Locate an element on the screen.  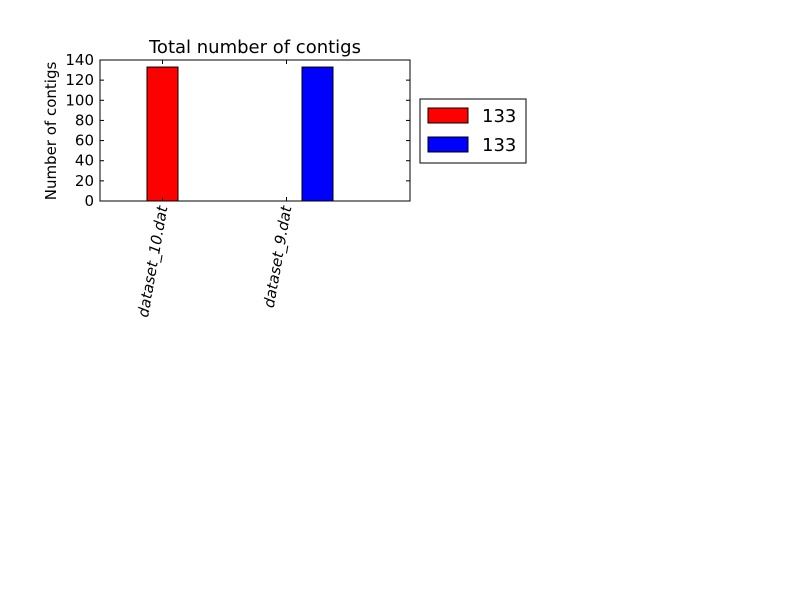
bar-1-dataset_10.dat is located at coordinates (162, 134).